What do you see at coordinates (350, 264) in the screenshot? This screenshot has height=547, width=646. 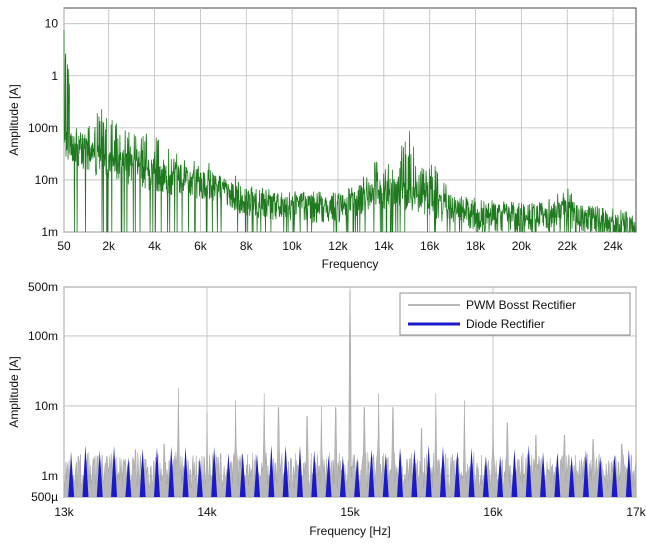 I see `x-axis-label: Frequency` at bounding box center [350, 264].